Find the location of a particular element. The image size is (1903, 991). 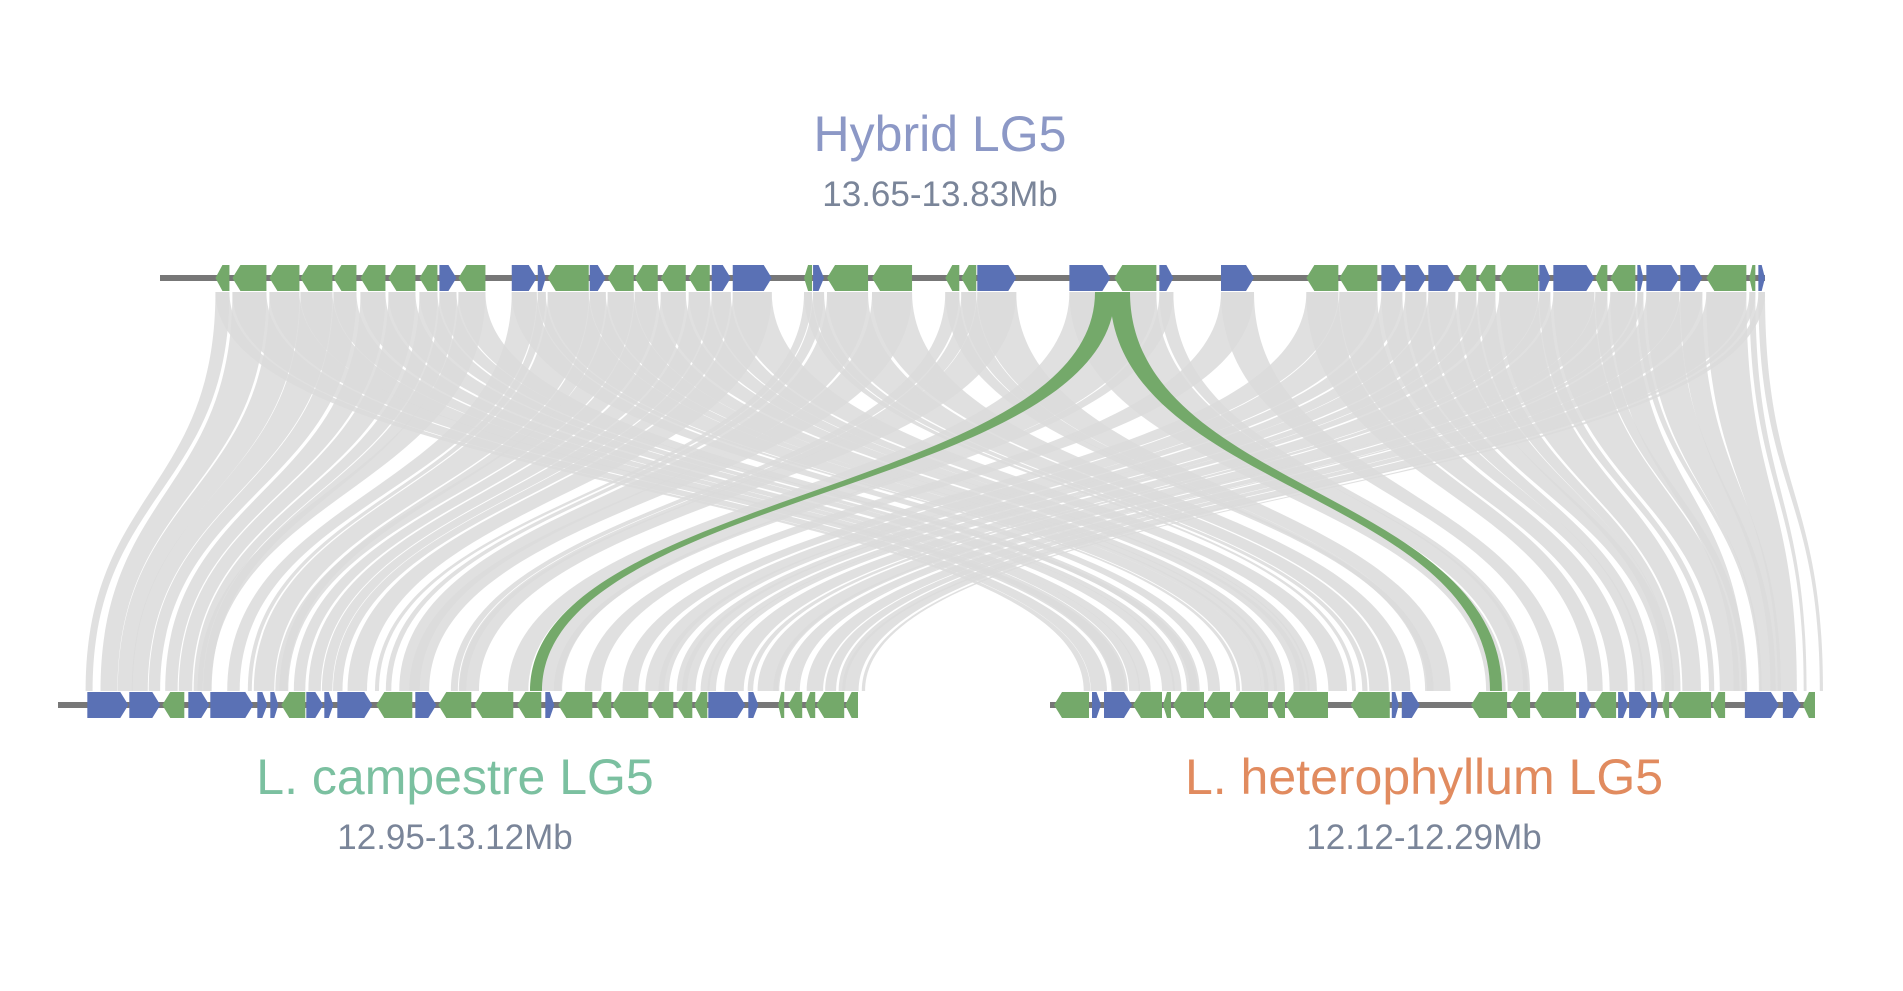

track-hybrid is located at coordinates (962, 278).